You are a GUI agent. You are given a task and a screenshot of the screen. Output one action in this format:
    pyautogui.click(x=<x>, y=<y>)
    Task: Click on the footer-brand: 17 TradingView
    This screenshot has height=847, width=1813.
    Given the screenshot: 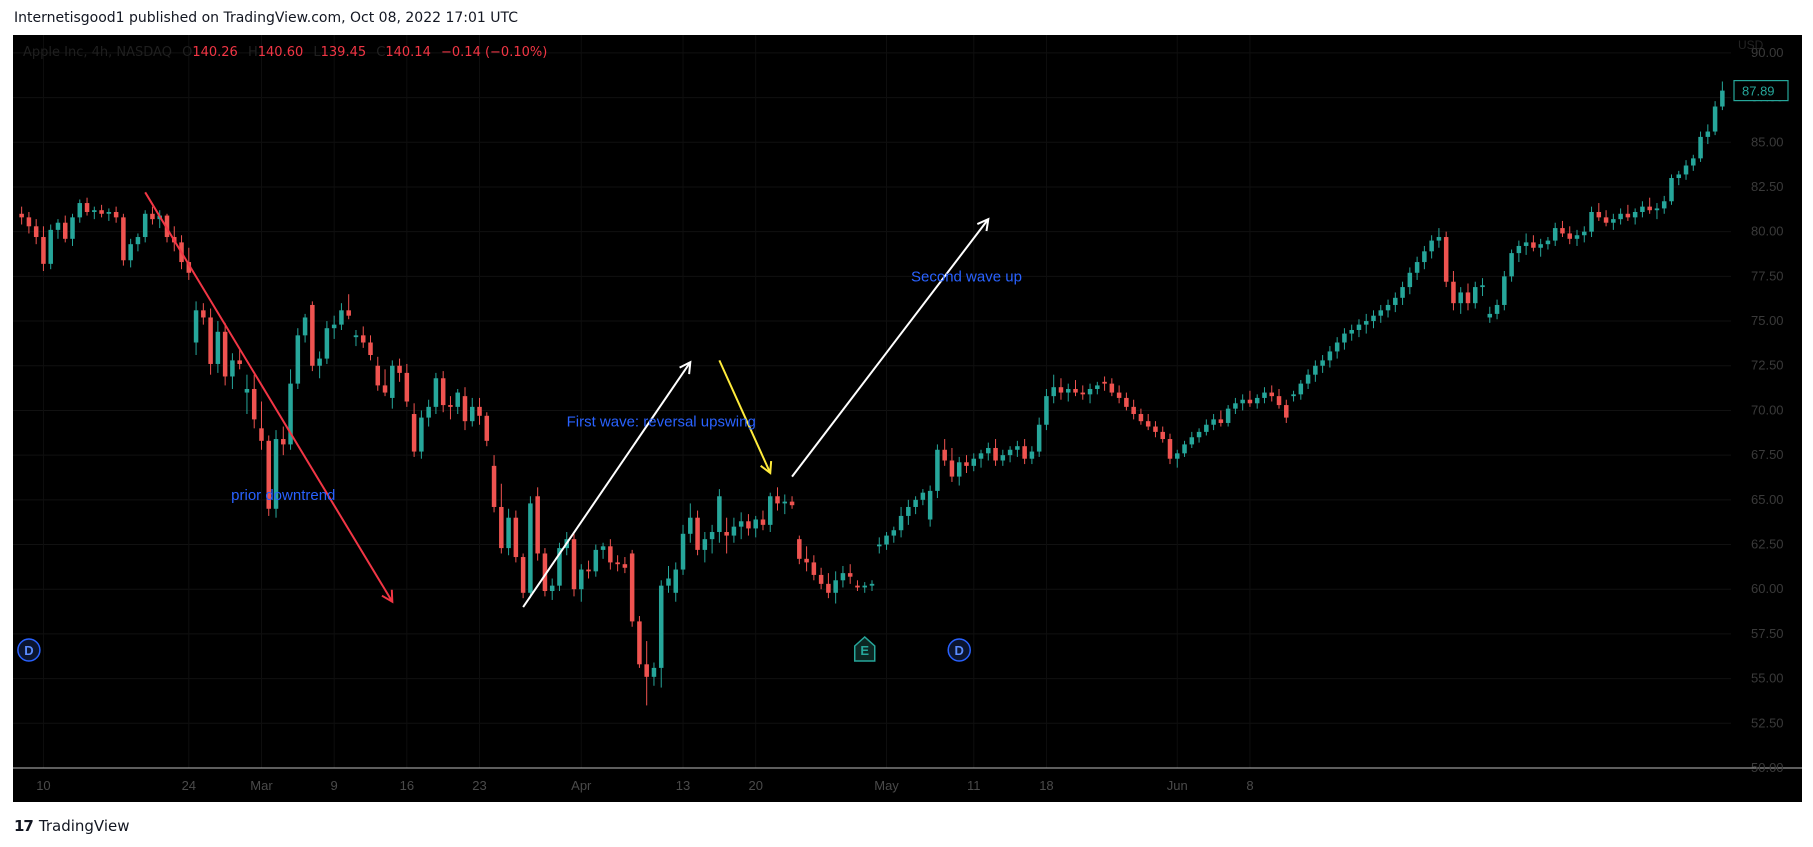 What is the action you would take?
    pyautogui.click(x=72, y=826)
    